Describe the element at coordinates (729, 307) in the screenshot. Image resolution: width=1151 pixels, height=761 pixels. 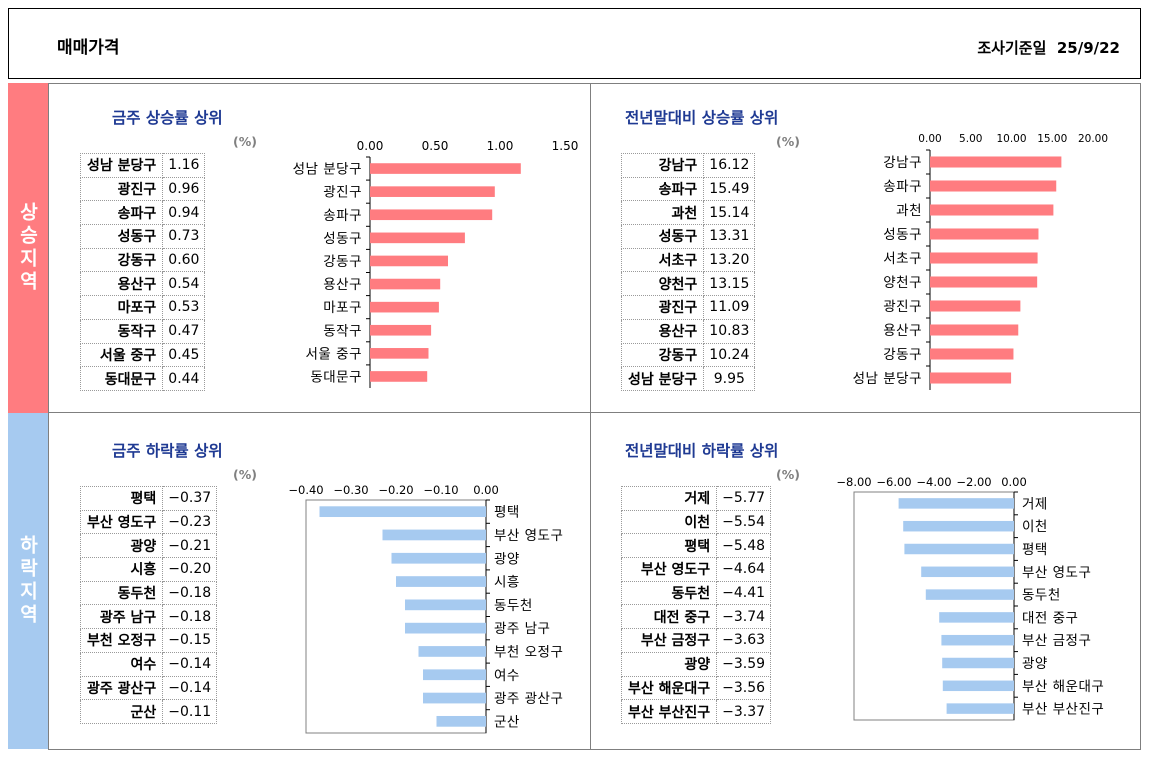
I see `rate-value: 11.09` at that location.